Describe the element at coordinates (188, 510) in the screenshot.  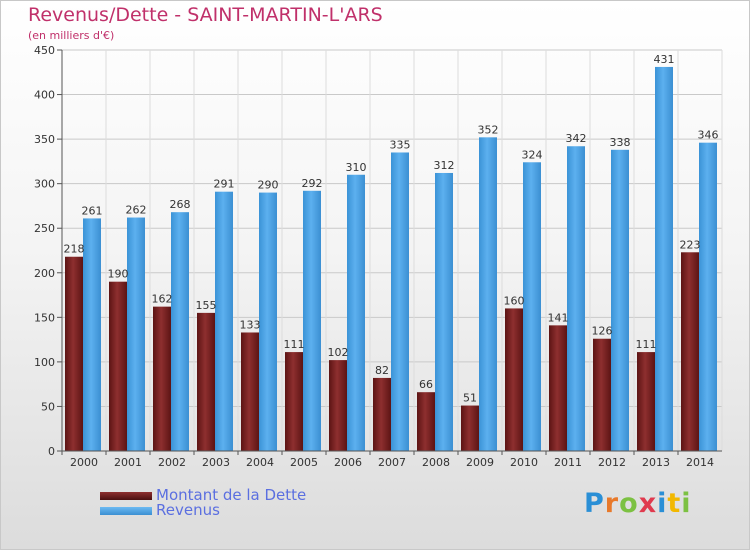
I see `legend-label-revenus: Revenus` at that location.